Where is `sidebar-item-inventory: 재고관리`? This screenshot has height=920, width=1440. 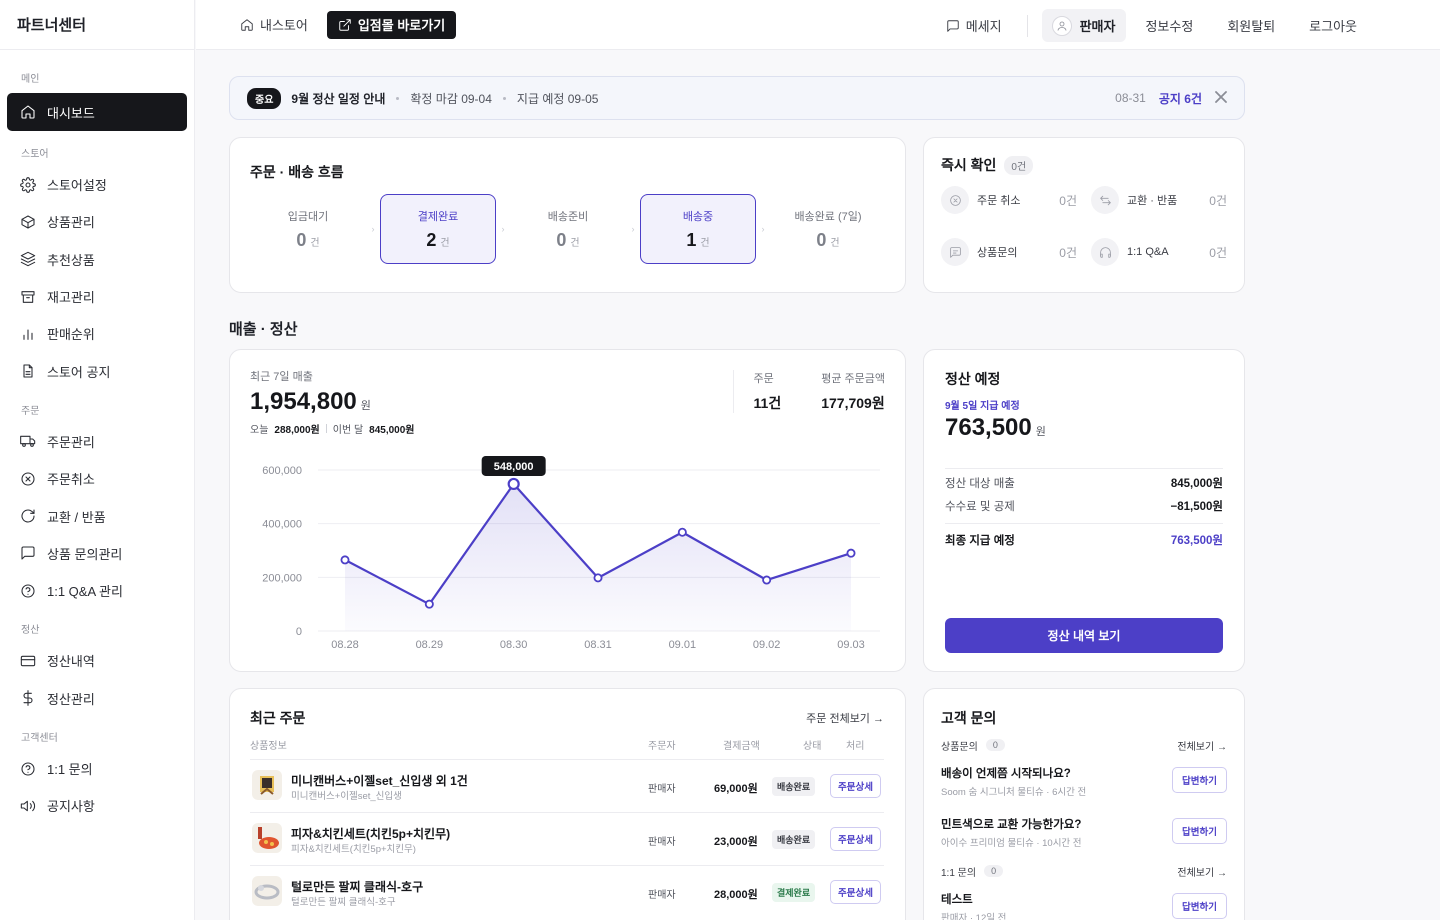 sidebar-item-inventory: 재고관리 is located at coordinates (97, 296).